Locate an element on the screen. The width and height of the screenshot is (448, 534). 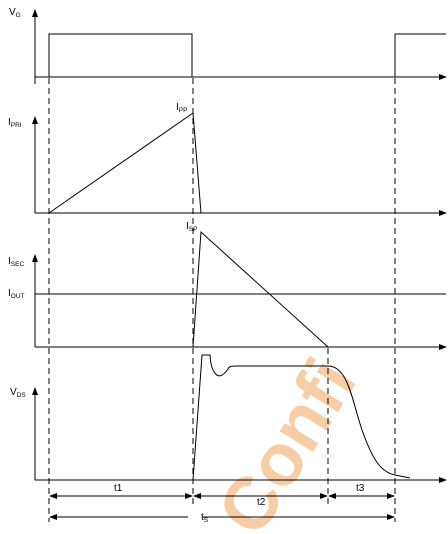
interval-arrows is located at coordinates (222, 506).